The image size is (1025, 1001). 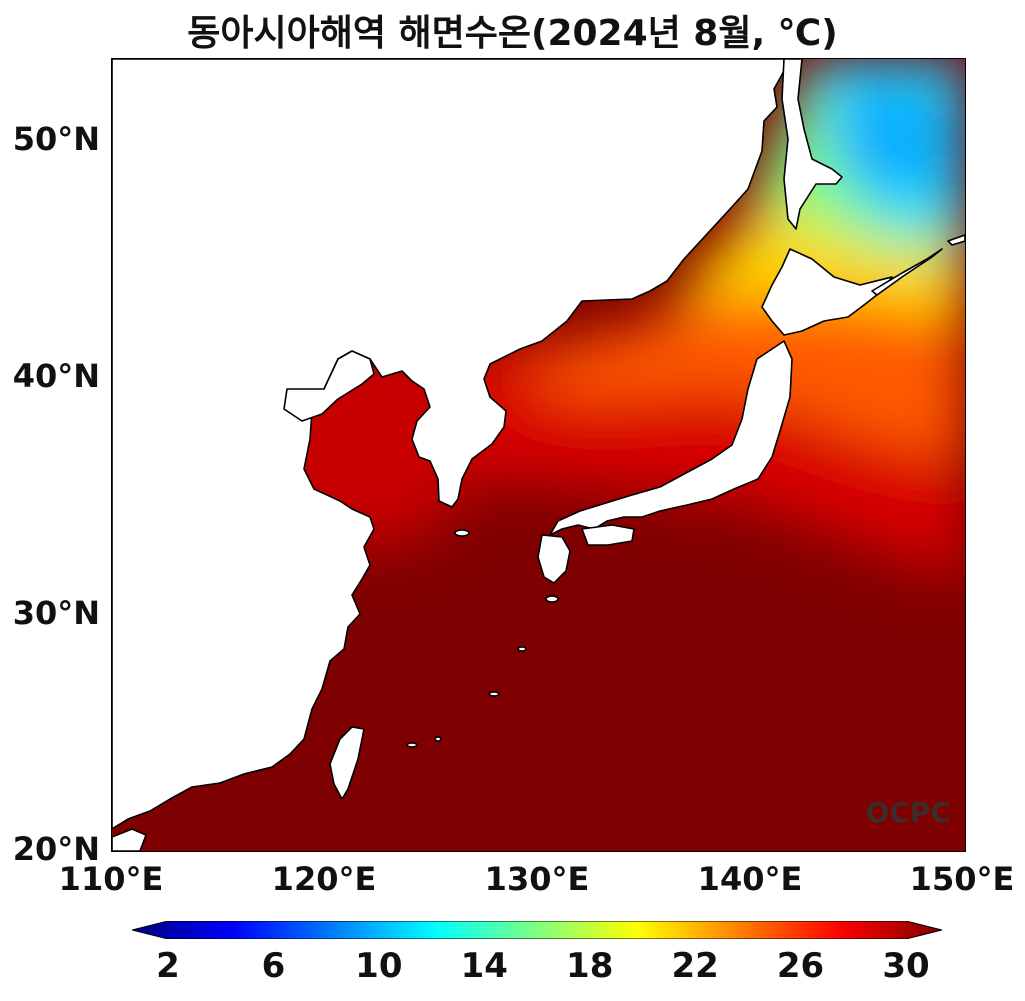 I want to click on colorbar-tick-label: 26, so click(x=800, y=966).